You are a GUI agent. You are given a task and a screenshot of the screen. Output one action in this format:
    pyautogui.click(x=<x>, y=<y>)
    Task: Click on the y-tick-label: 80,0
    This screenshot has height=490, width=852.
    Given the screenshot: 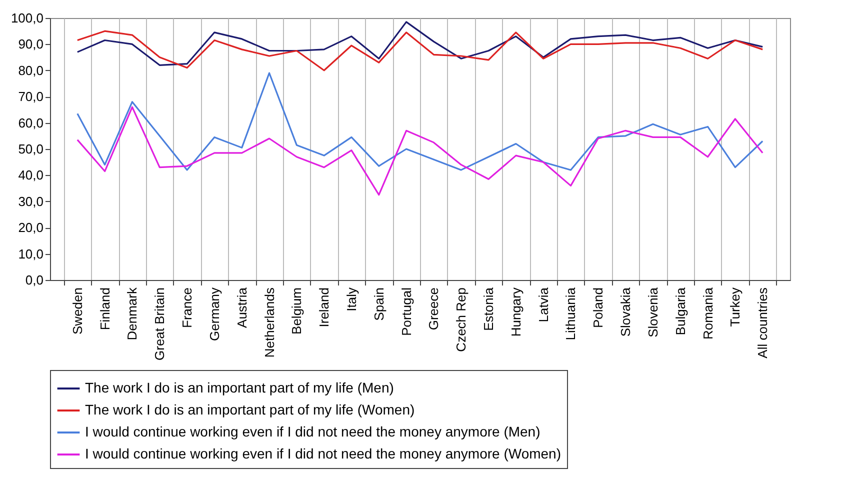 What is the action you would take?
    pyautogui.click(x=31, y=70)
    